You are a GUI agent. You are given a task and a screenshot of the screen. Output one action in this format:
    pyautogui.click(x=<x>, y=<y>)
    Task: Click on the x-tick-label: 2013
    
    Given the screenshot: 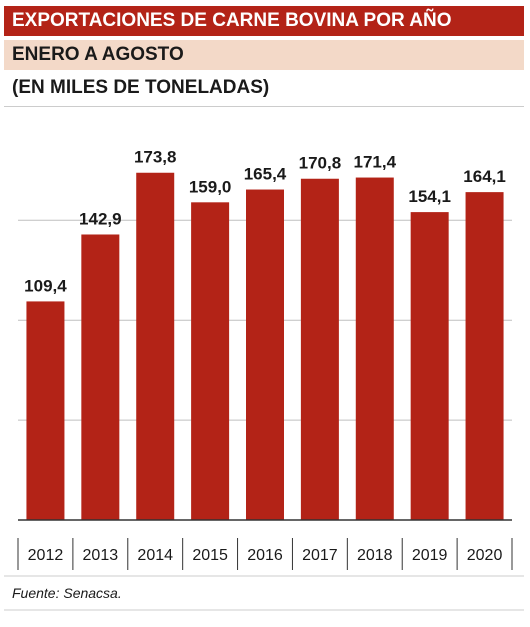 What is the action you would take?
    pyautogui.click(x=101, y=555)
    